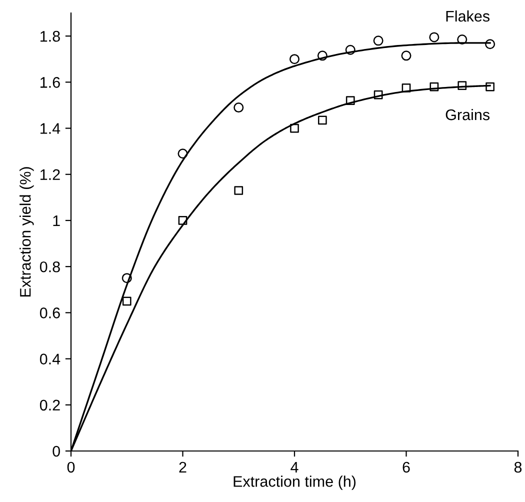  What do you see at coordinates (518, 467) in the screenshot?
I see `x-tick-label: 8` at bounding box center [518, 467].